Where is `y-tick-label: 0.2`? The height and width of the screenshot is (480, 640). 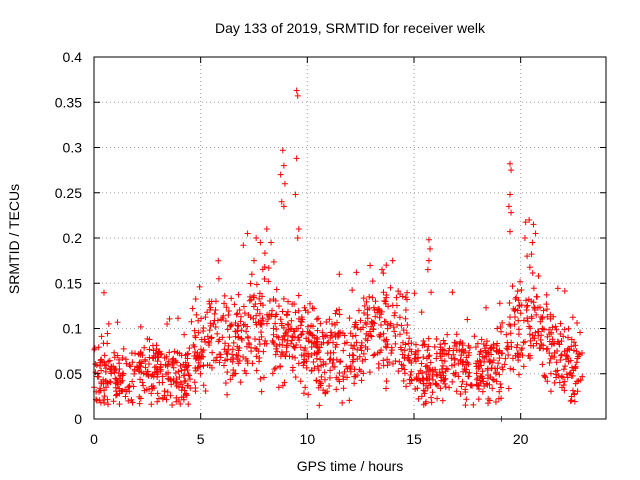 y-tick-label: 0.2 is located at coordinates (73, 238).